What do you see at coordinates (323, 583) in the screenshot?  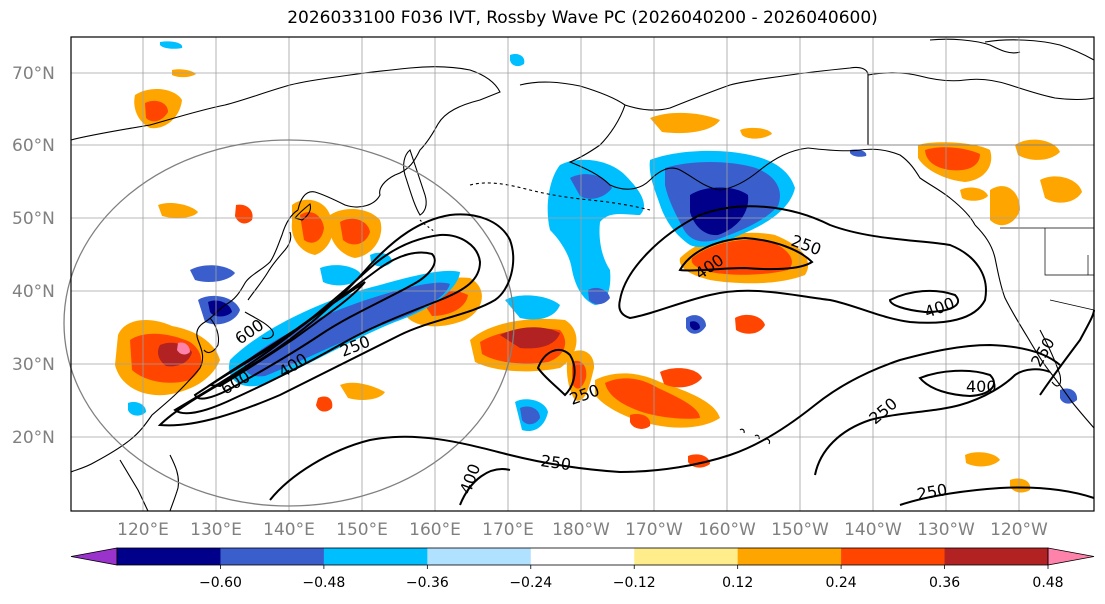 I see `colorbar-tick-label: −0.48` at bounding box center [323, 583].